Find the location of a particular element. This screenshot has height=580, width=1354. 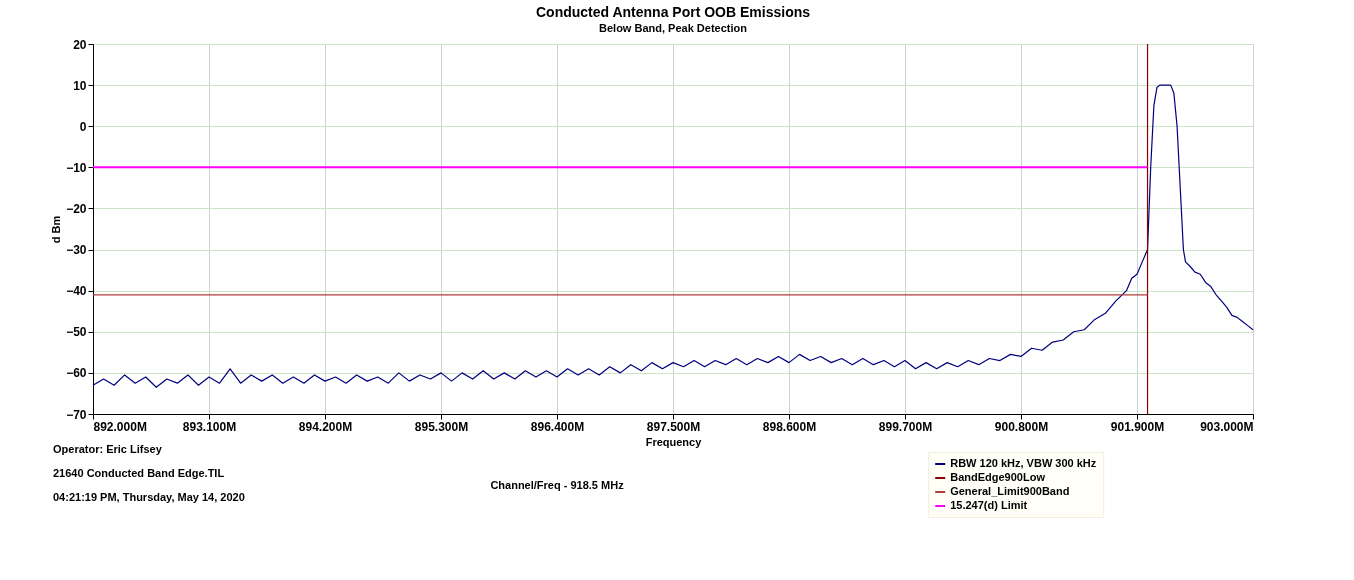

legend-label: General_Limit900Band is located at coordinates (1010, 491).